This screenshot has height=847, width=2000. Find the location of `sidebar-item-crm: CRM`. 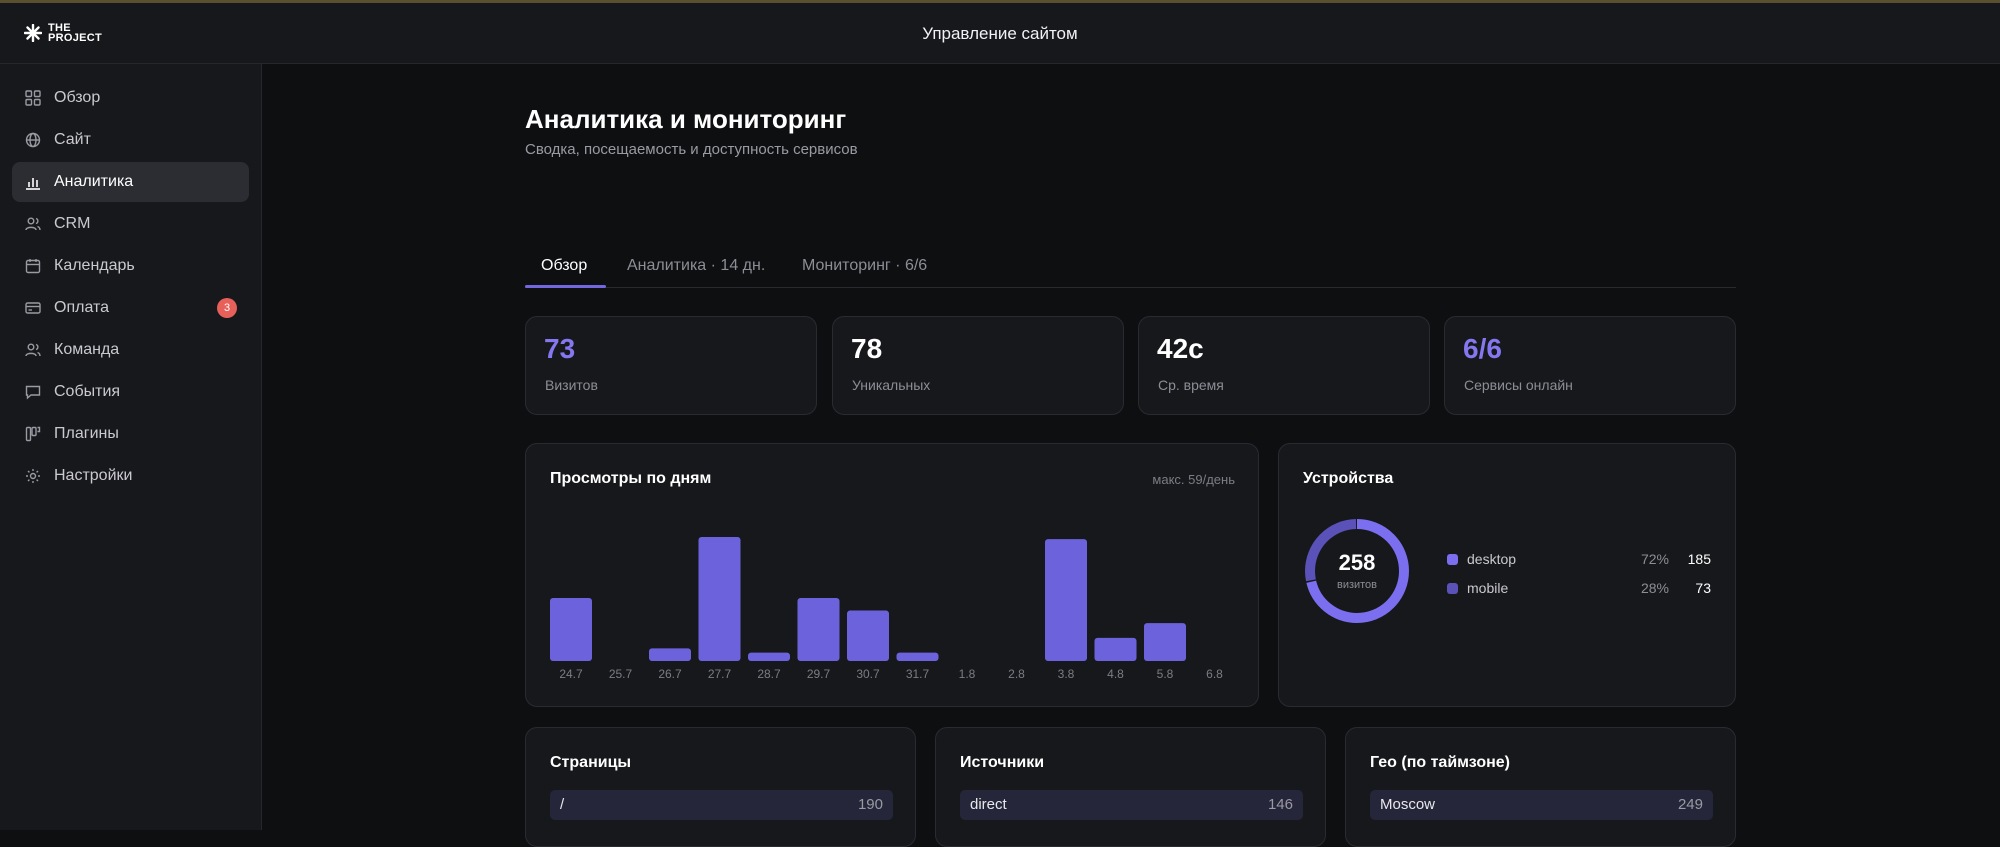

sidebar-item-crm: CRM is located at coordinates (130, 224).